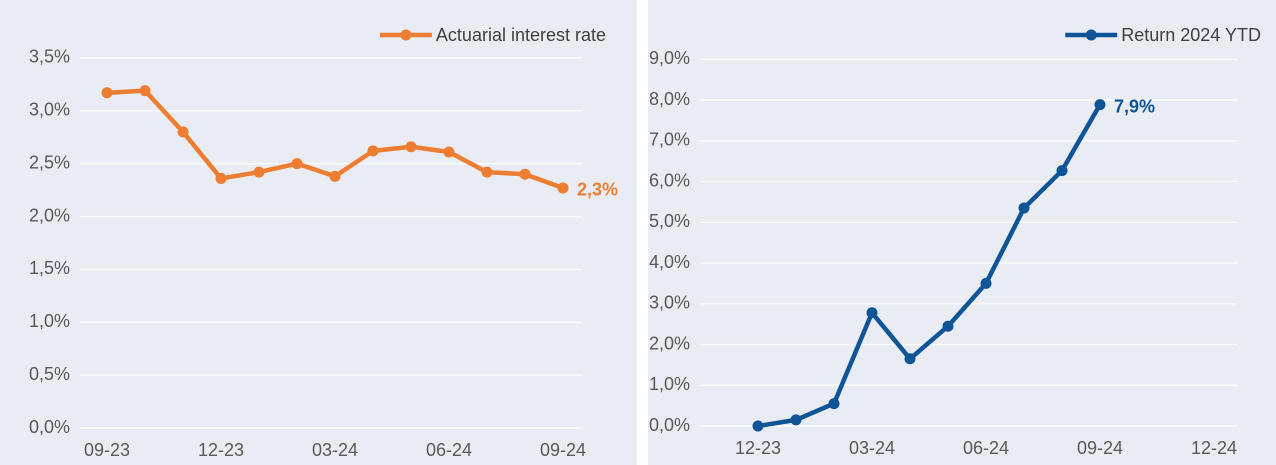 This screenshot has height=465, width=1276. What do you see at coordinates (1134, 106) in the screenshot?
I see `data-label: 7,9%` at bounding box center [1134, 106].